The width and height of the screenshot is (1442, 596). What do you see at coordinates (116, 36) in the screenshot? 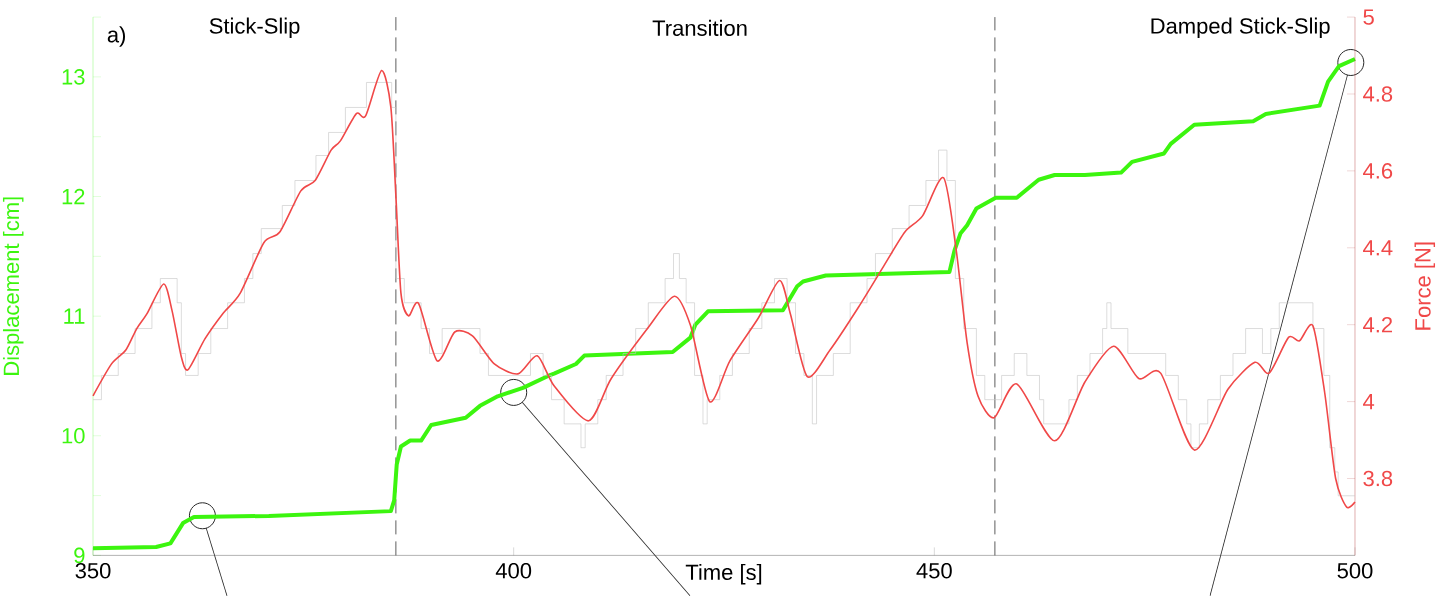
I see `annotation: a)` at bounding box center [116, 36].